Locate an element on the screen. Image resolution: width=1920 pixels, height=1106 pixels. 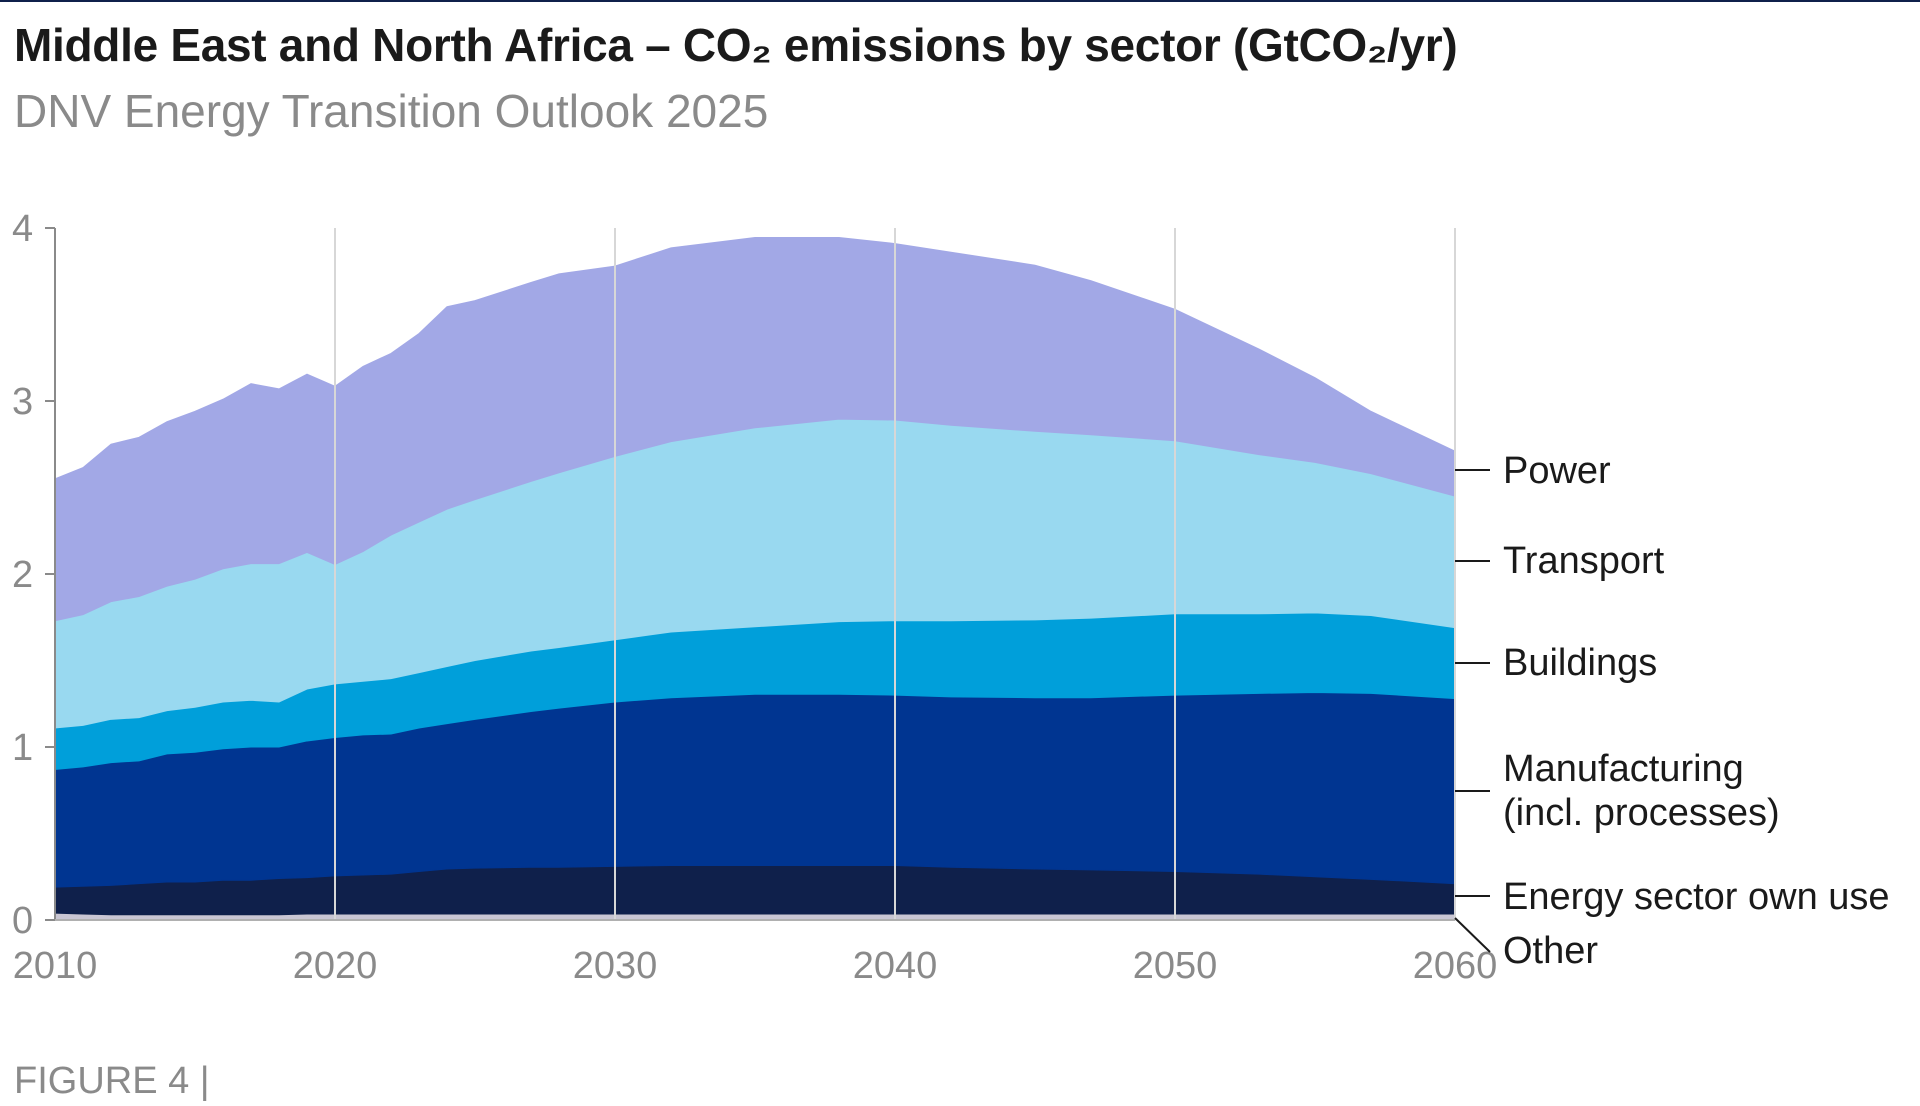
y-tick-label-0: 0 is located at coordinates (22, 921).